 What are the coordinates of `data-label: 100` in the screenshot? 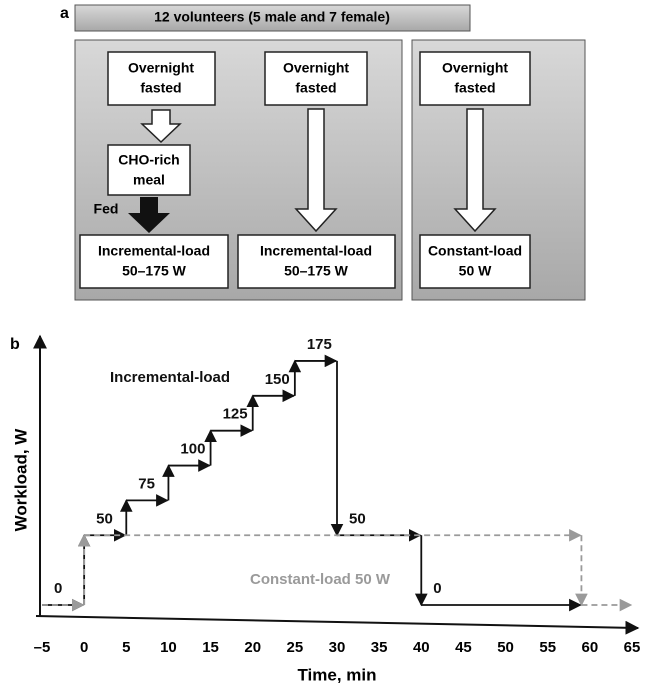 It's located at (192, 449).